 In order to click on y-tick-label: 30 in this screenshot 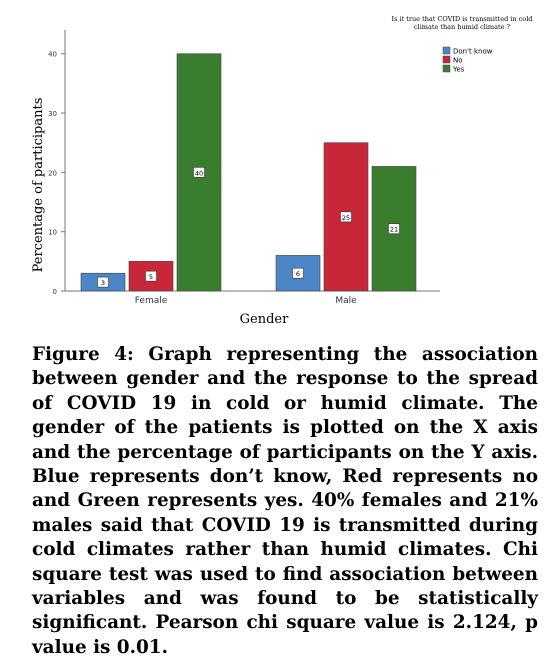, I will do `click(52, 114)`.